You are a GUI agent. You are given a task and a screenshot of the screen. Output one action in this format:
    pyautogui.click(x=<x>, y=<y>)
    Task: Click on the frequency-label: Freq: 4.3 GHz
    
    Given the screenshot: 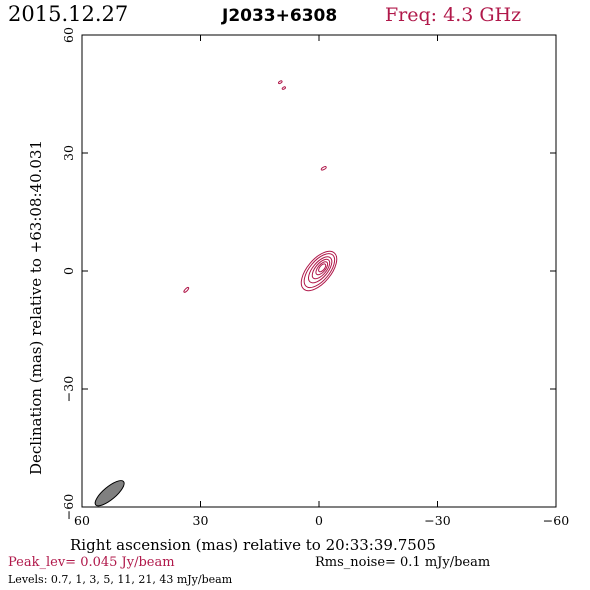 What is the action you would take?
    pyautogui.click(x=453, y=15)
    